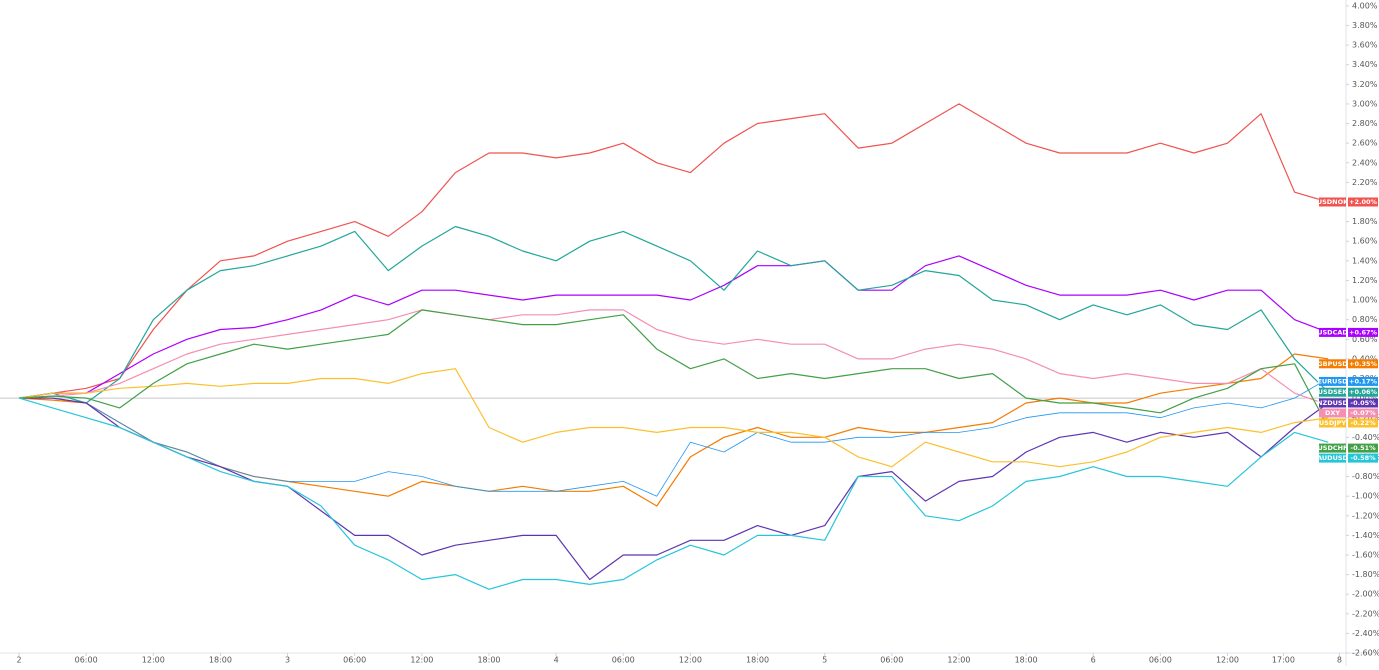 The width and height of the screenshot is (1379, 670). I want to click on series-name: NZDUSD, so click(1333, 403).